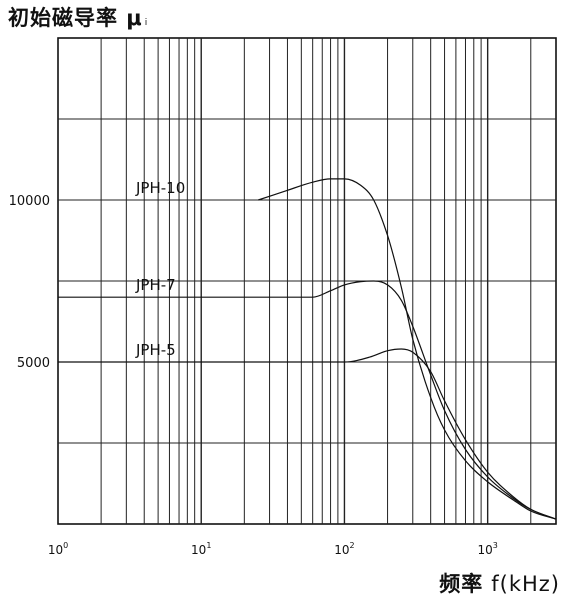 Image resolution: width=576 pixels, height=612 pixels. Describe the element at coordinates (487, 549) in the screenshot. I see `x-tick-label: 10³` at that location.